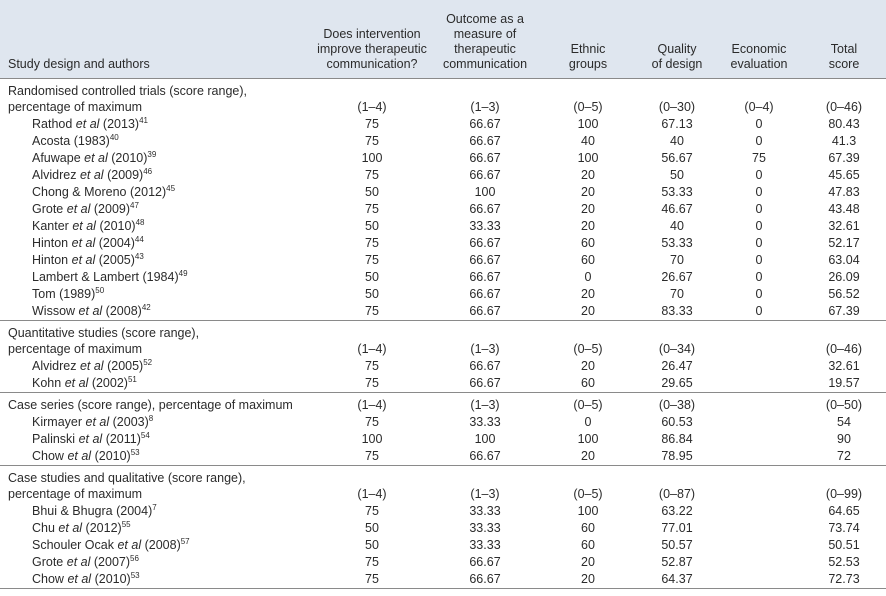 This screenshot has height=596, width=886. Describe the element at coordinates (121, 124) in the screenshot. I see `year: (2013)` at that location.